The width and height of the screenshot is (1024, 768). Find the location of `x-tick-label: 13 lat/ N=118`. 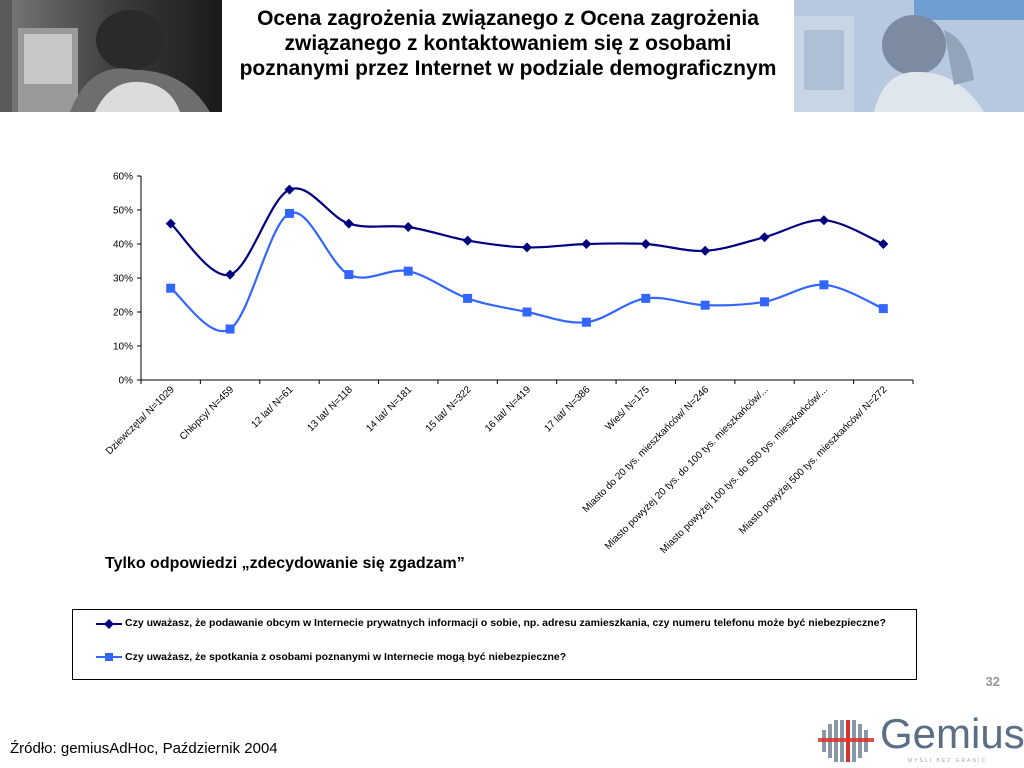

x-tick-label: 13 lat/ N=118 is located at coordinates (330, 409).